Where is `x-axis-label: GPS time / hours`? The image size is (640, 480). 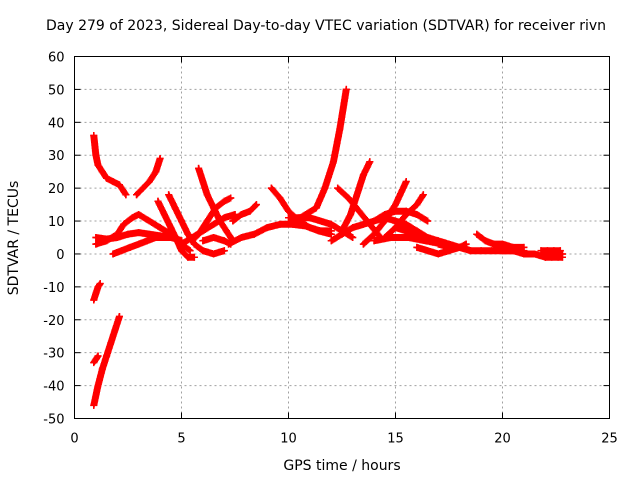
x-axis-label: GPS time / hours is located at coordinates (341, 466).